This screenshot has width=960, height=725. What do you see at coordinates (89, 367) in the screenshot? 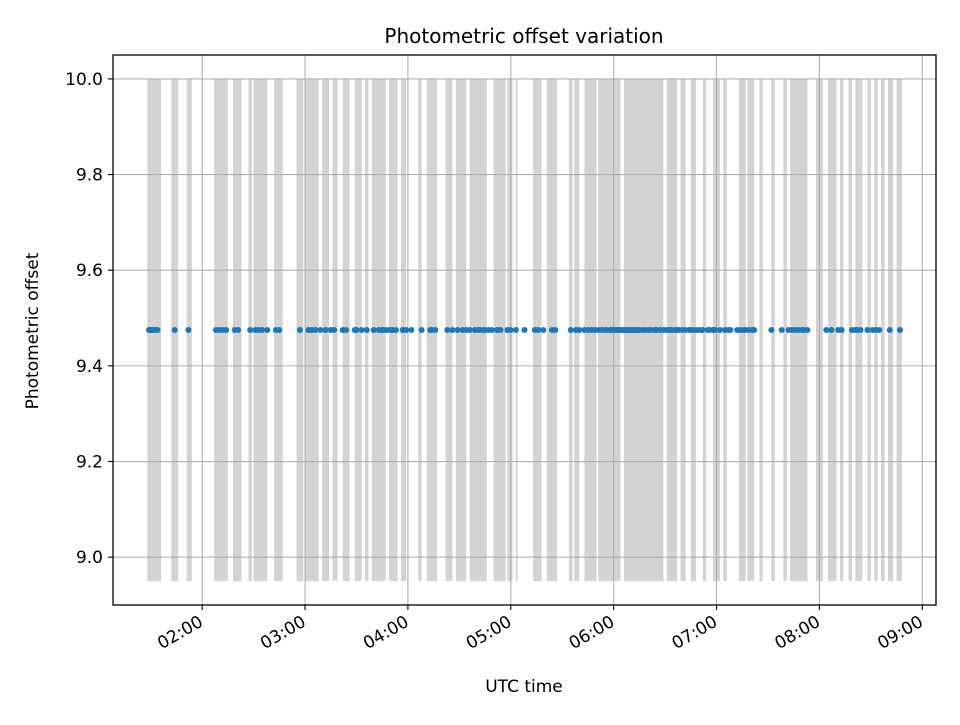
I see `y-tick-label-2: 9.4` at bounding box center [89, 367].